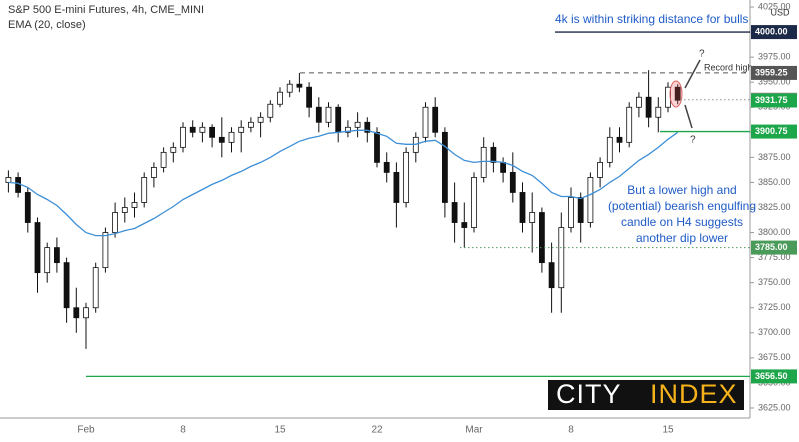  I want to click on price-label: 3931.75, so click(771, 100).